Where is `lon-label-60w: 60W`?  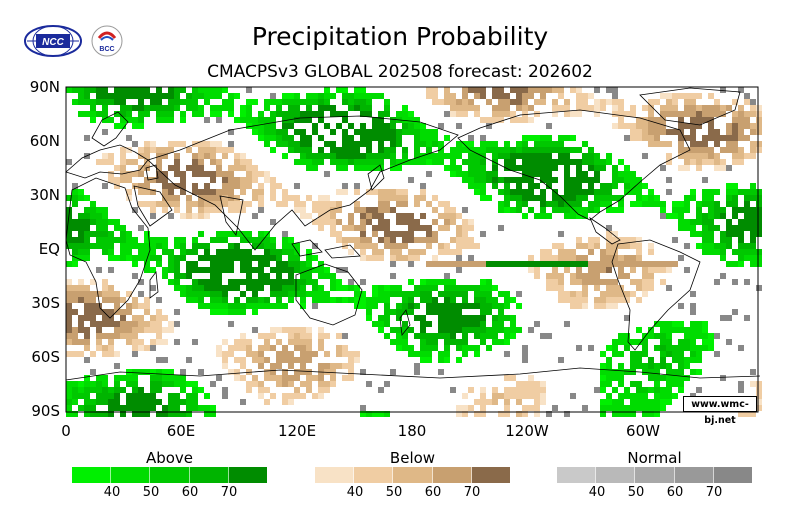
lon-label-60w: 60W is located at coordinates (643, 431).